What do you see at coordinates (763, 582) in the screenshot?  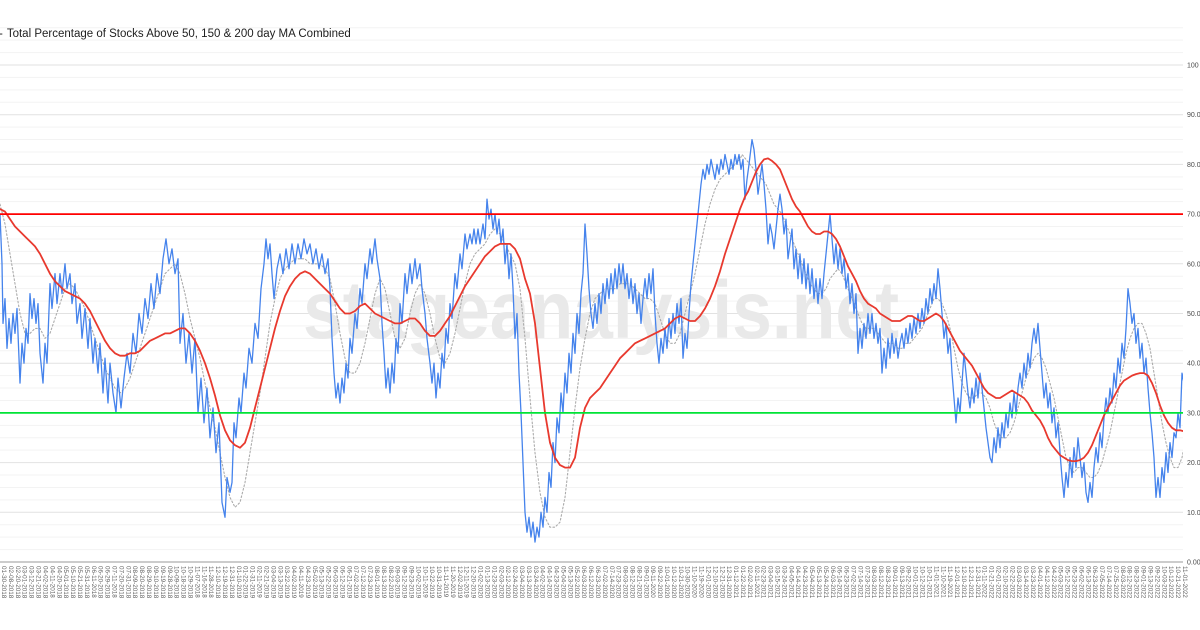 I see `x-axis-label: 02-23-2021` at bounding box center [763, 582].